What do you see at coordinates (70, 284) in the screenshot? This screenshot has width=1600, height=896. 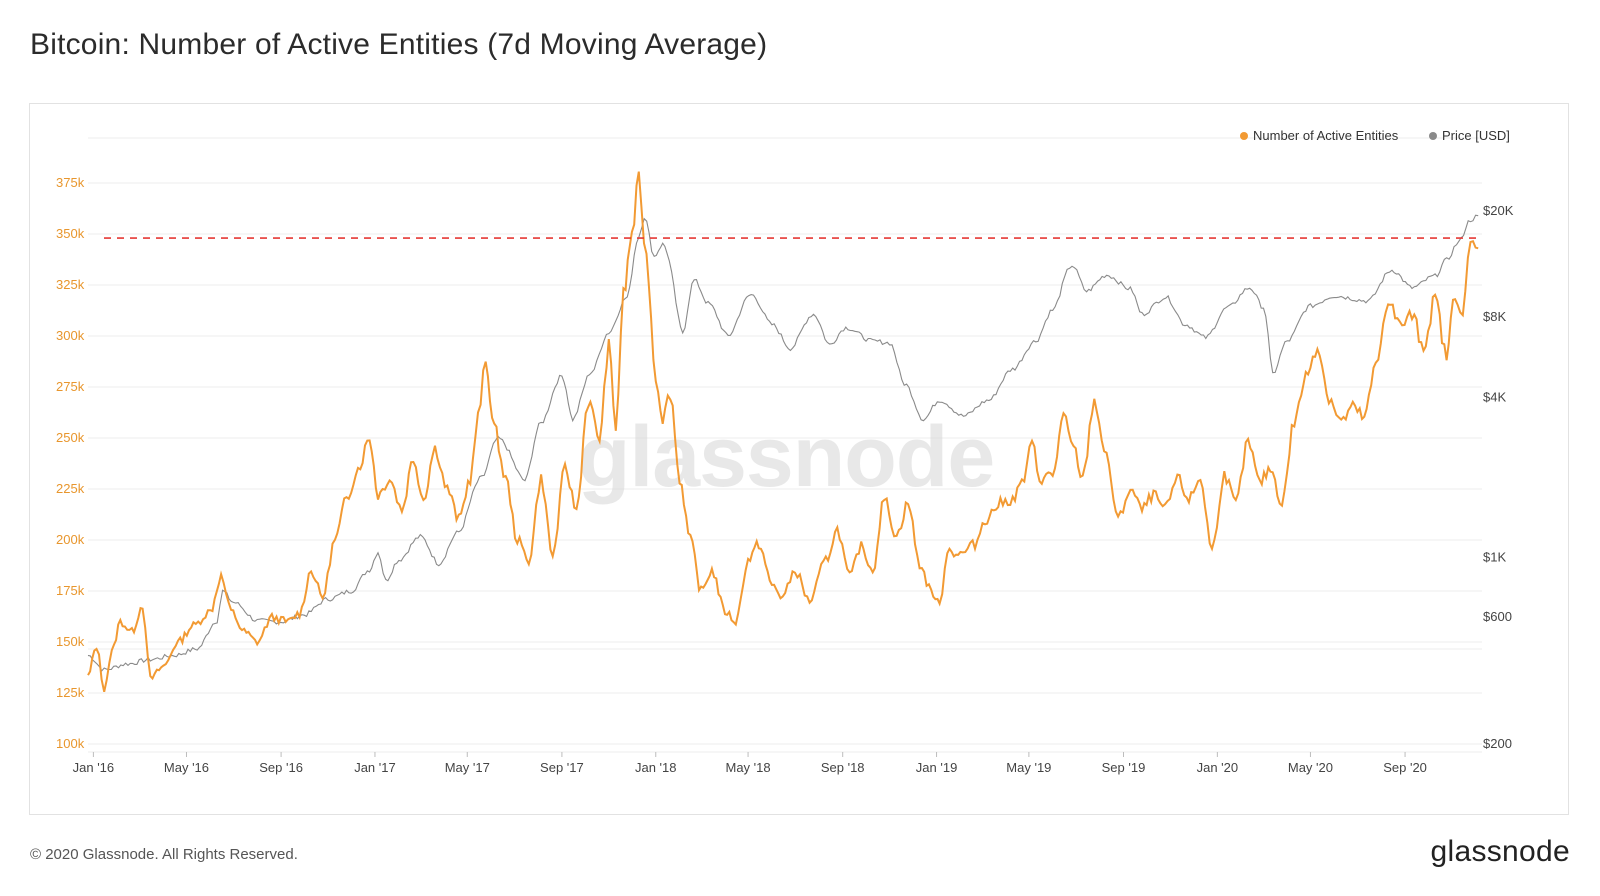 I see `left-tick-label: 325k` at bounding box center [70, 284].